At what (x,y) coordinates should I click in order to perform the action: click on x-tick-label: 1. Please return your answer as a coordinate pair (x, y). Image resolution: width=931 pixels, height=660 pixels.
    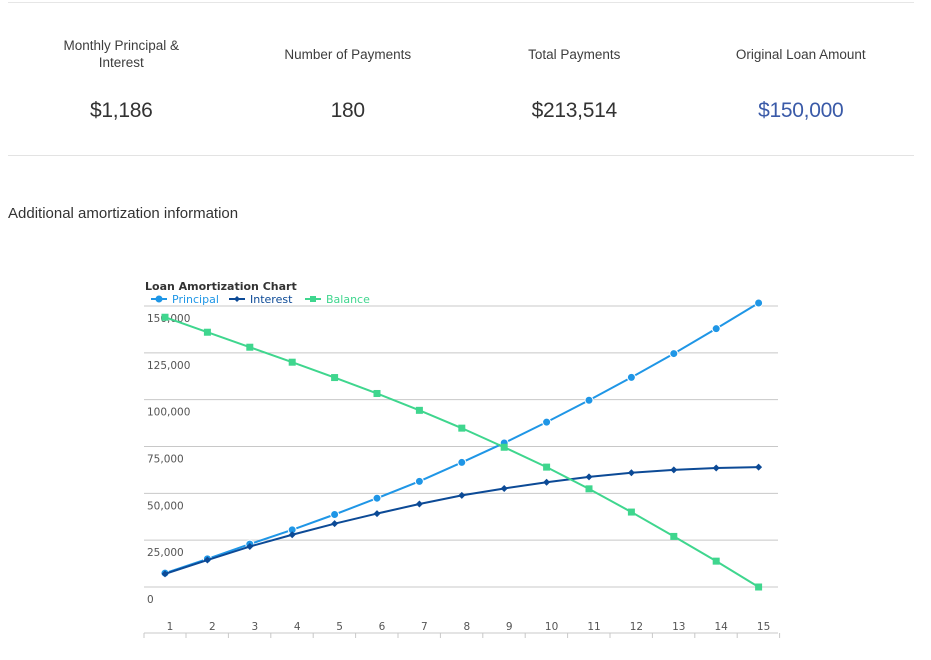
    Looking at the image, I should click on (170, 627).